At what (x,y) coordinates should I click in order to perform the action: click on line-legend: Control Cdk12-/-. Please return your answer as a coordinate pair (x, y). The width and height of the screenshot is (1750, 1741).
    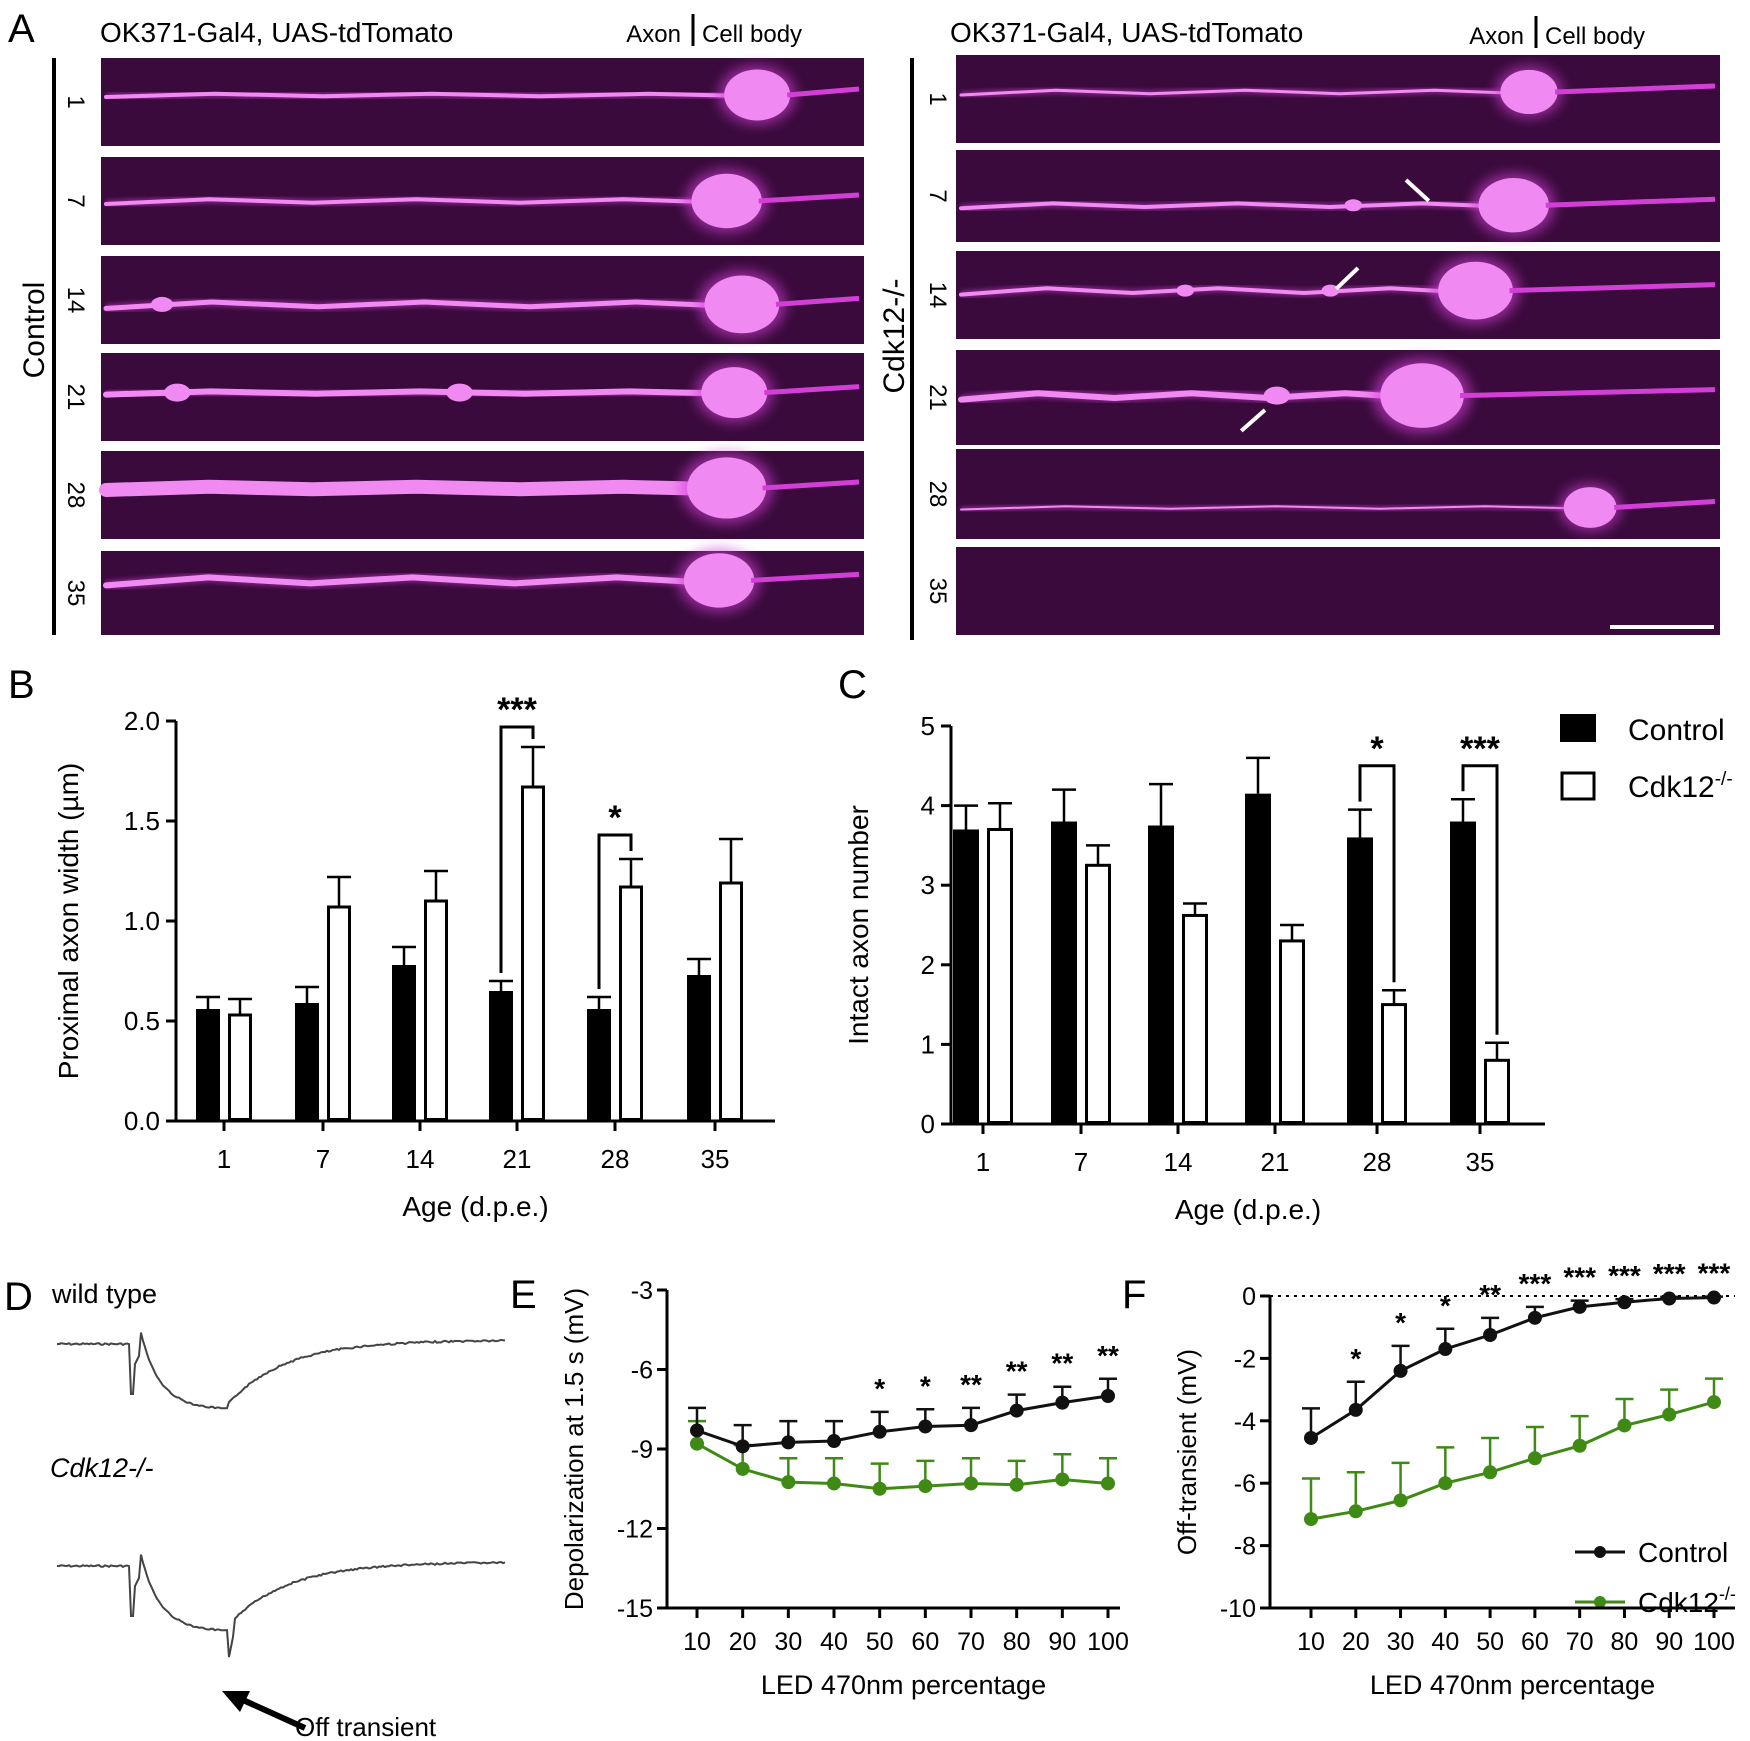
    Looking at the image, I should click on (1655, 1577).